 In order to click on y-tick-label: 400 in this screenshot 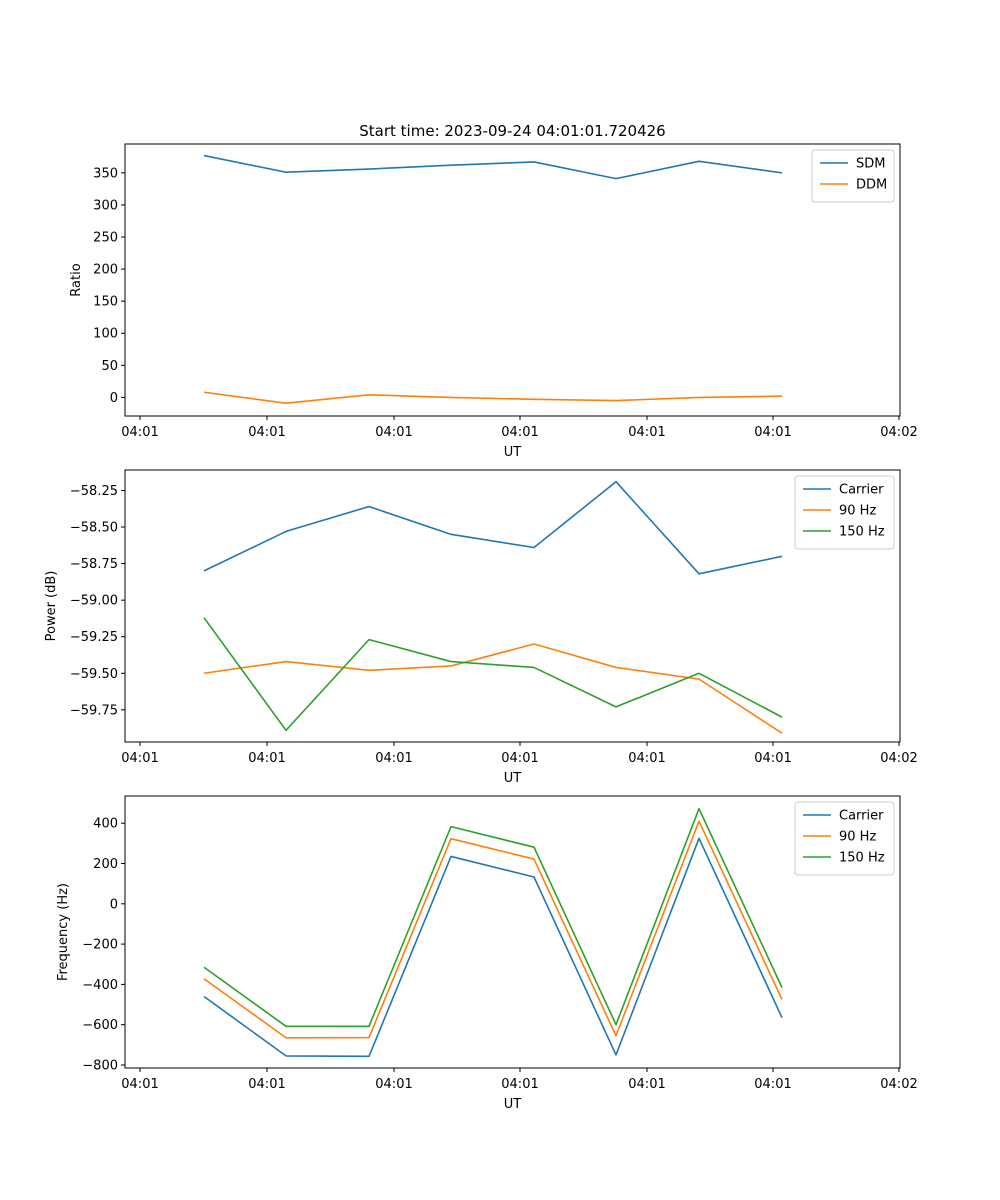, I will do `click(105, 824)`.